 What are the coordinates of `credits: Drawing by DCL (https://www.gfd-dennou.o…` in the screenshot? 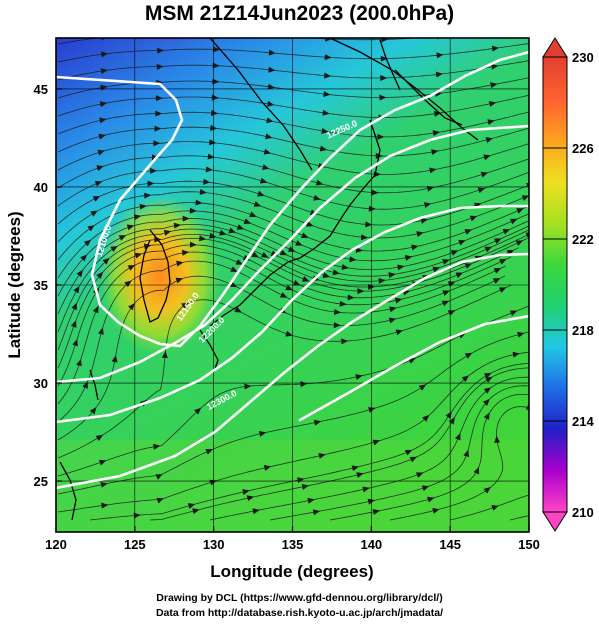 It's located at (299, 606).